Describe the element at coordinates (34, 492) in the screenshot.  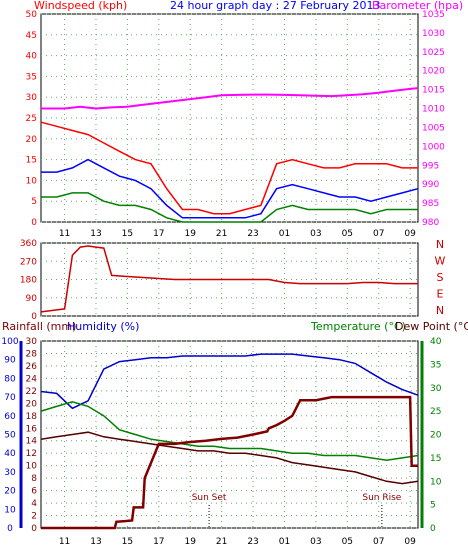
I see `y-tick-rain: 6` at that location.